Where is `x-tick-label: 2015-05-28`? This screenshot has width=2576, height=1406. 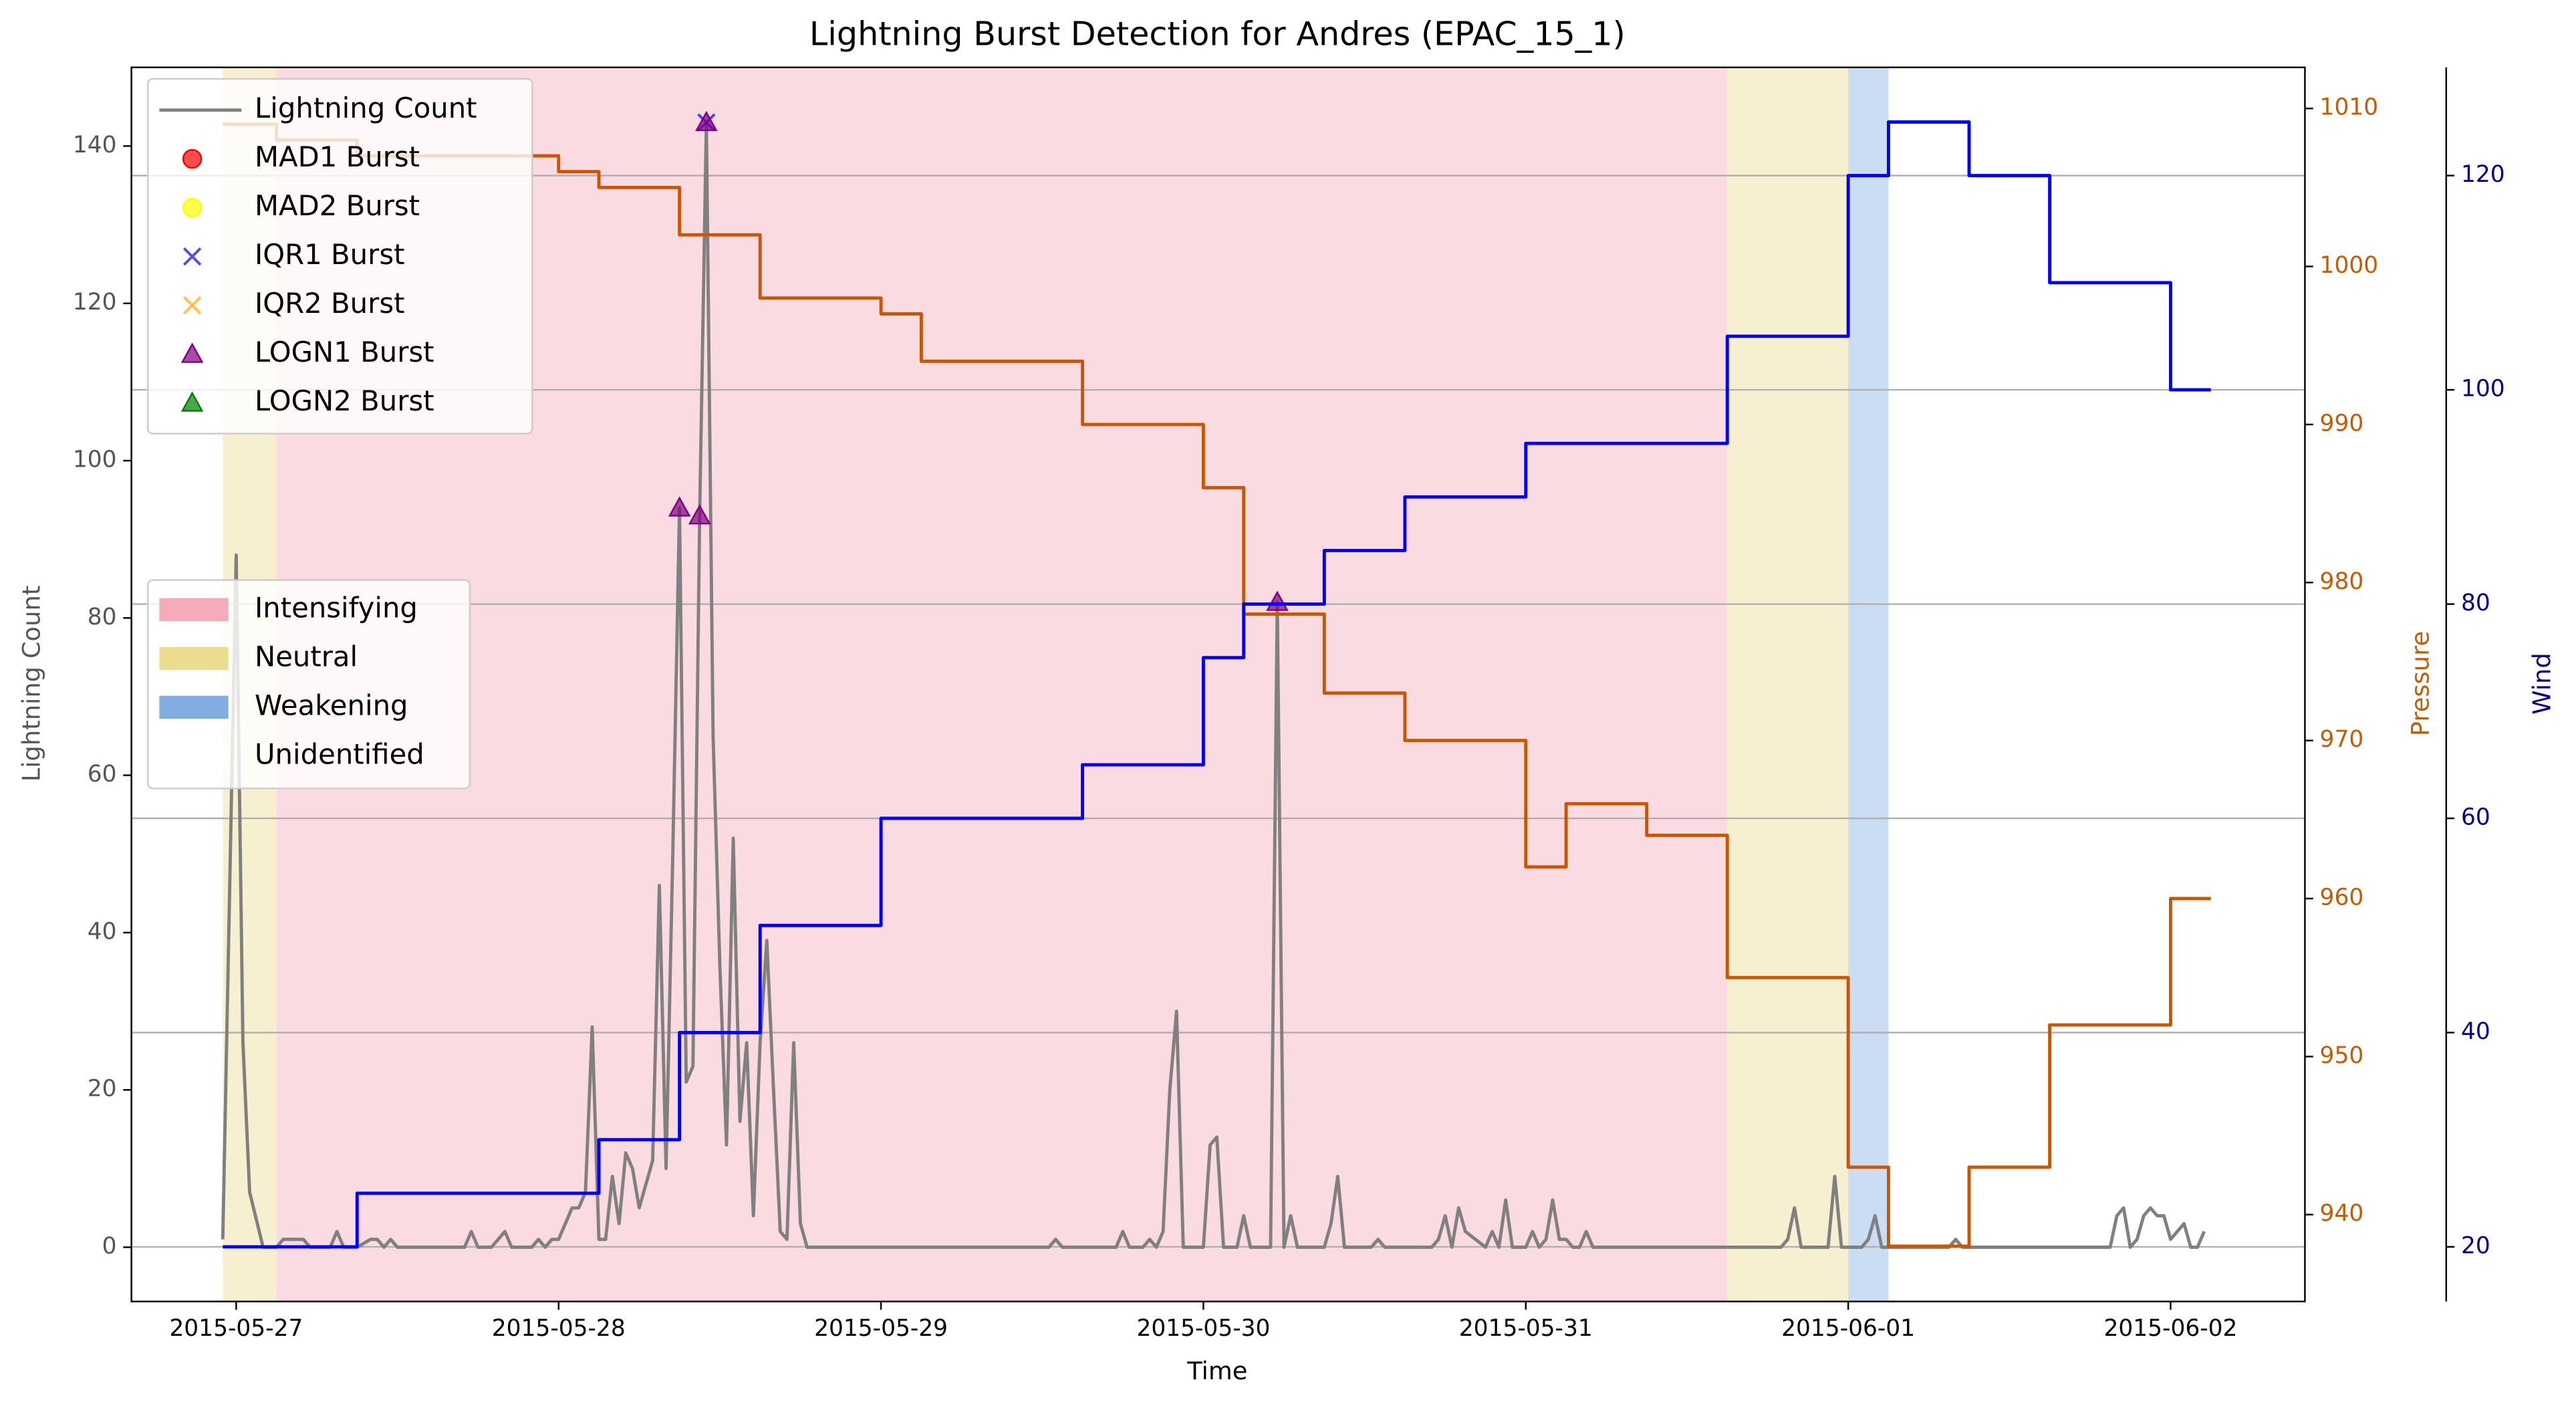
x-tick-label: 2015-05-28 is located at coordinates (559, 1328).